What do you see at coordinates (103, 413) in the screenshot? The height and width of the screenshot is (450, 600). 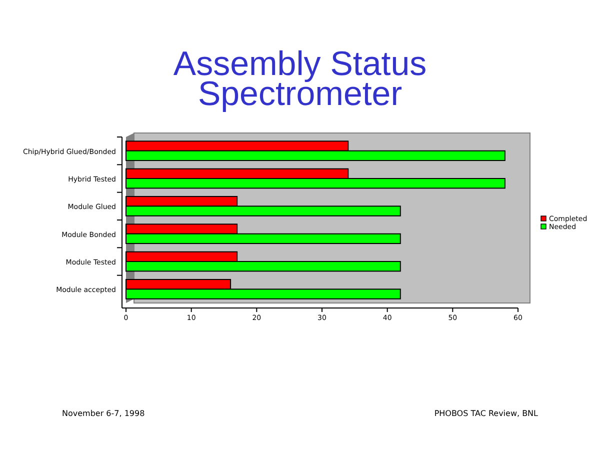 I see `text: November 6-7, 1998` at bounding box center [103, 413].